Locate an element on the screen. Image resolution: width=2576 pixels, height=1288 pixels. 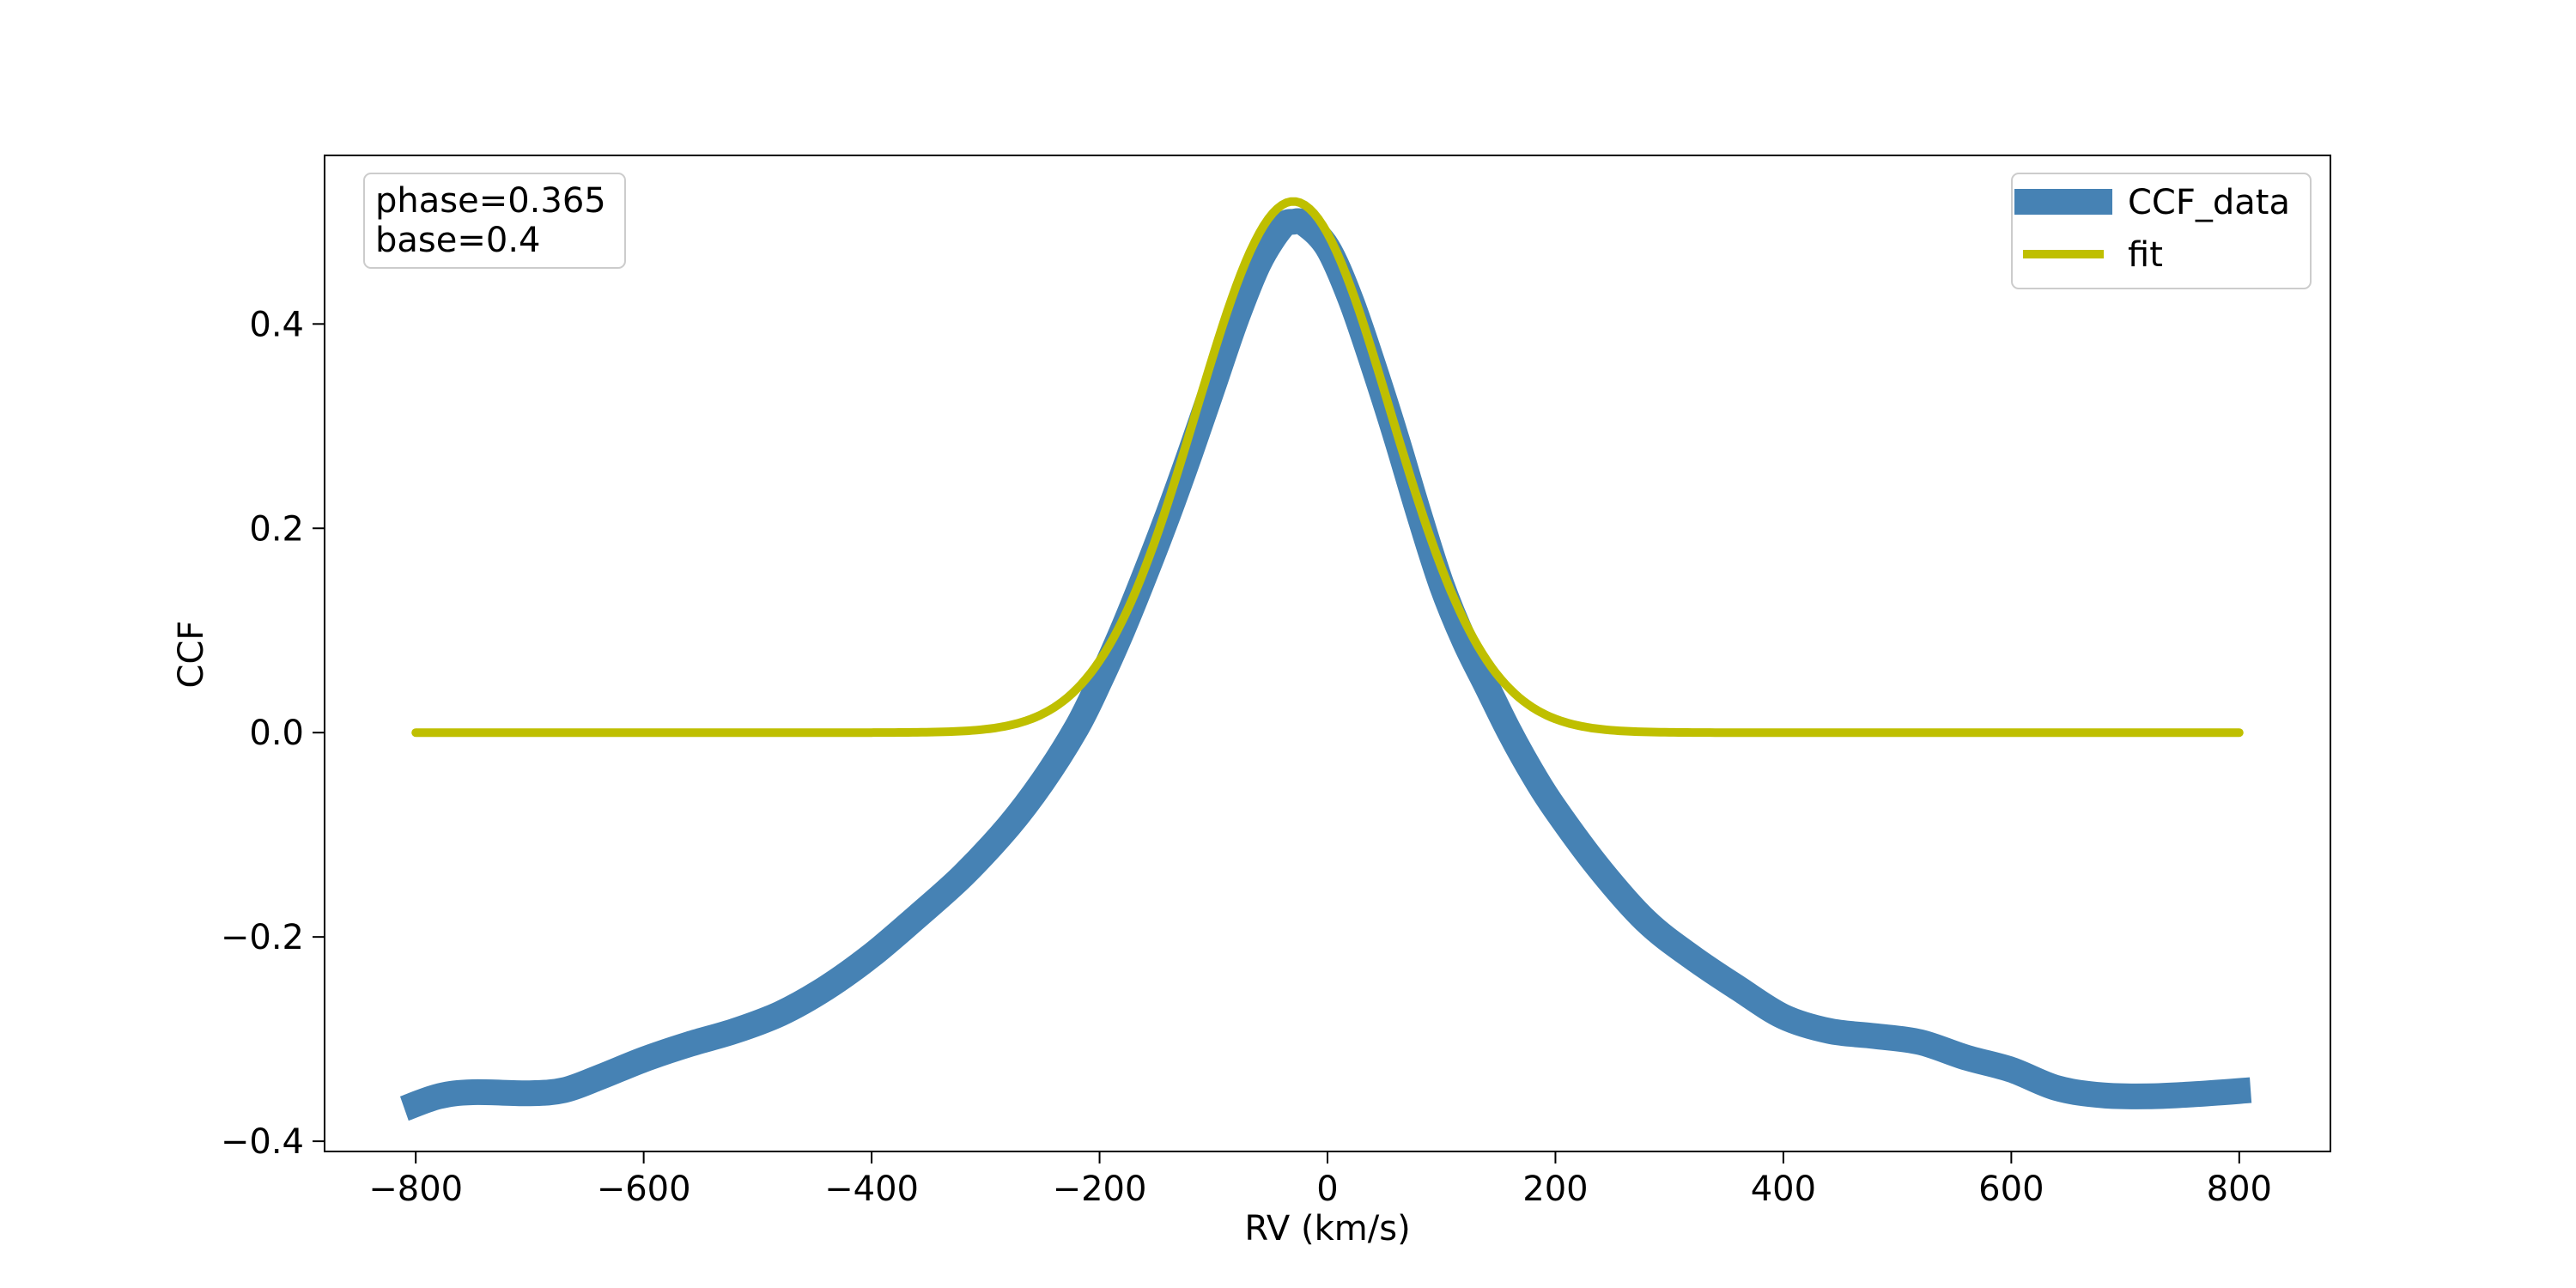
y-axis: −0.4 −0.2 0.0 0.2 0.4 is located at coordinates (273, 733).